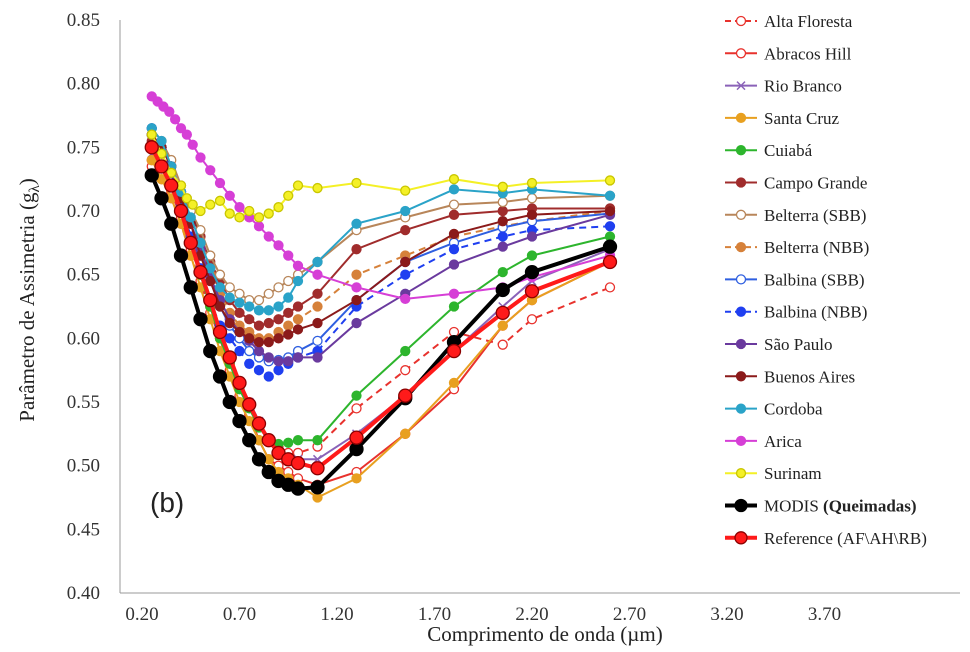 The width and height of the screenshot is (970, 652). Describe the element at coordinates (35, 189) in the screenshot. I see `y-axis-title-sub: λ` at that location.